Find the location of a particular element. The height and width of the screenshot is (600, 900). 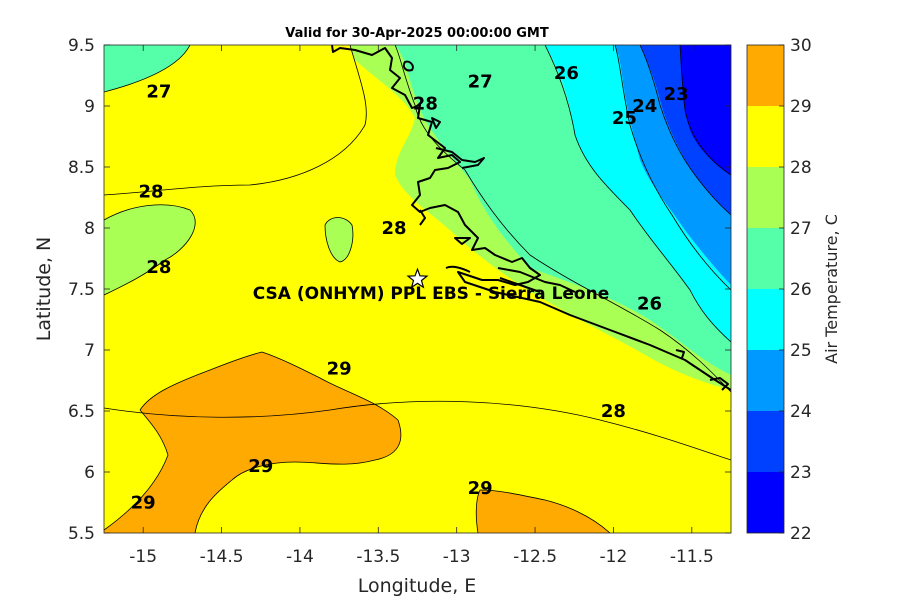

colorbar-tick-label: 26 is located at coordinates (801, 290).